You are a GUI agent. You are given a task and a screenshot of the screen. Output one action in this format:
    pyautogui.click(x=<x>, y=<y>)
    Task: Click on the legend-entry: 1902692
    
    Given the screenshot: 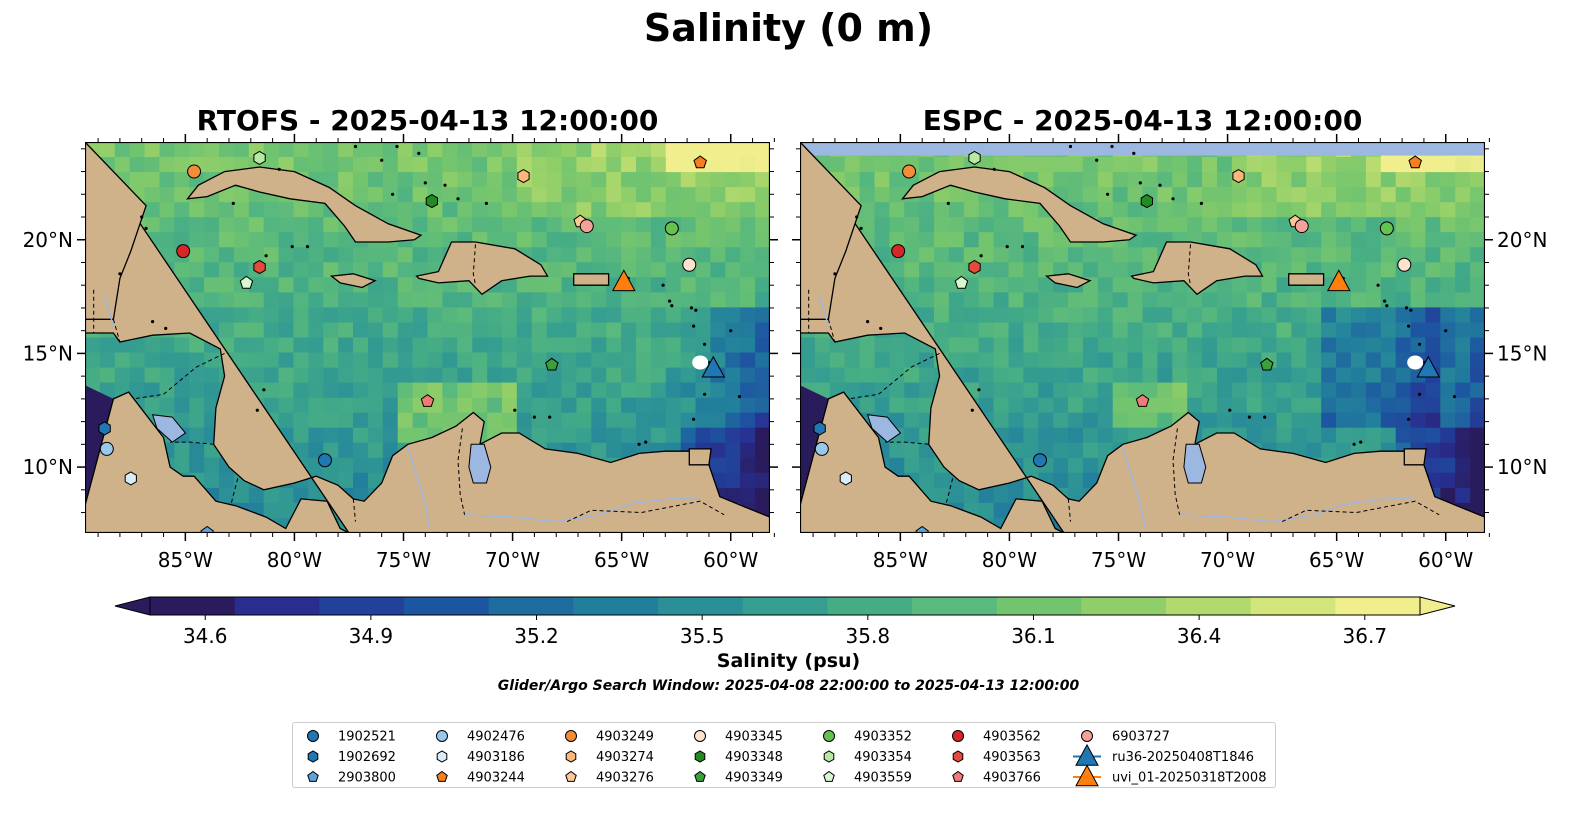 What is the action you would take?
    pyautogui.click(x=351, y=757)
    